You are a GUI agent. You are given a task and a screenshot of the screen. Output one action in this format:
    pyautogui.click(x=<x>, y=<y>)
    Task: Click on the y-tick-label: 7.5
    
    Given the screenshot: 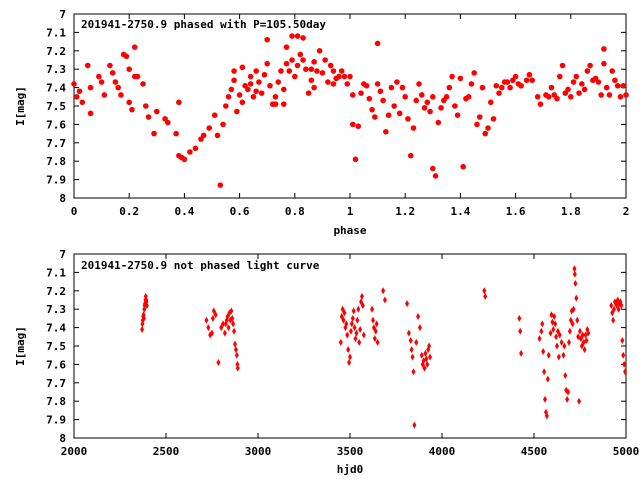 What is the action you would take?
    pyautogui.click(x=56, y=106)
    